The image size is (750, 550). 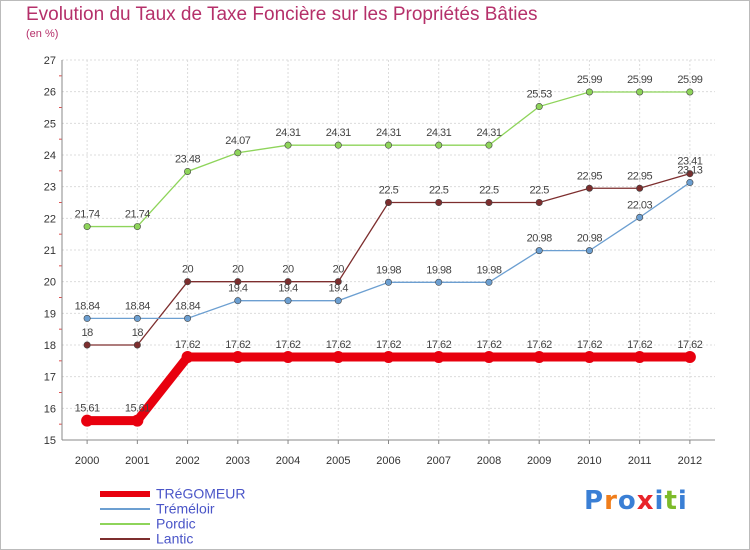 What do you see at coordinates (50, 219) in the screenshot?
I see `y-tick-label: 22` at bounding box center [50, 219].